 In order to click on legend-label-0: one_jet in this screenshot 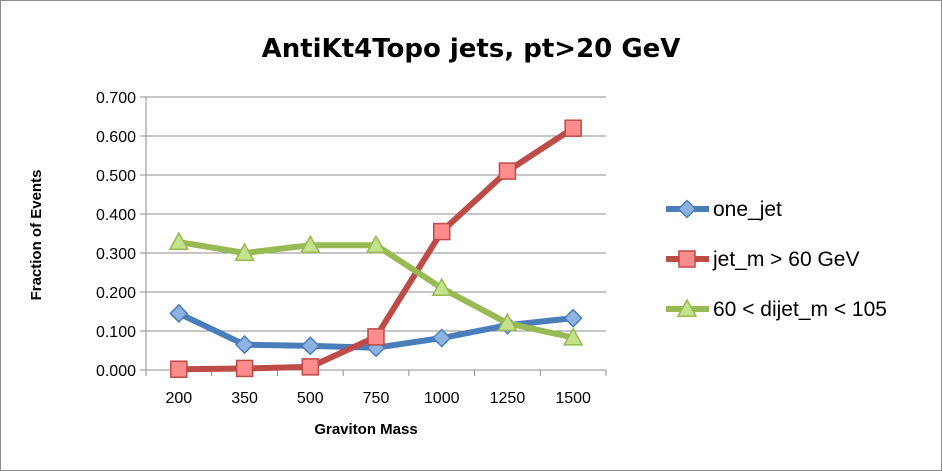, I will do `click(747, 209)`.